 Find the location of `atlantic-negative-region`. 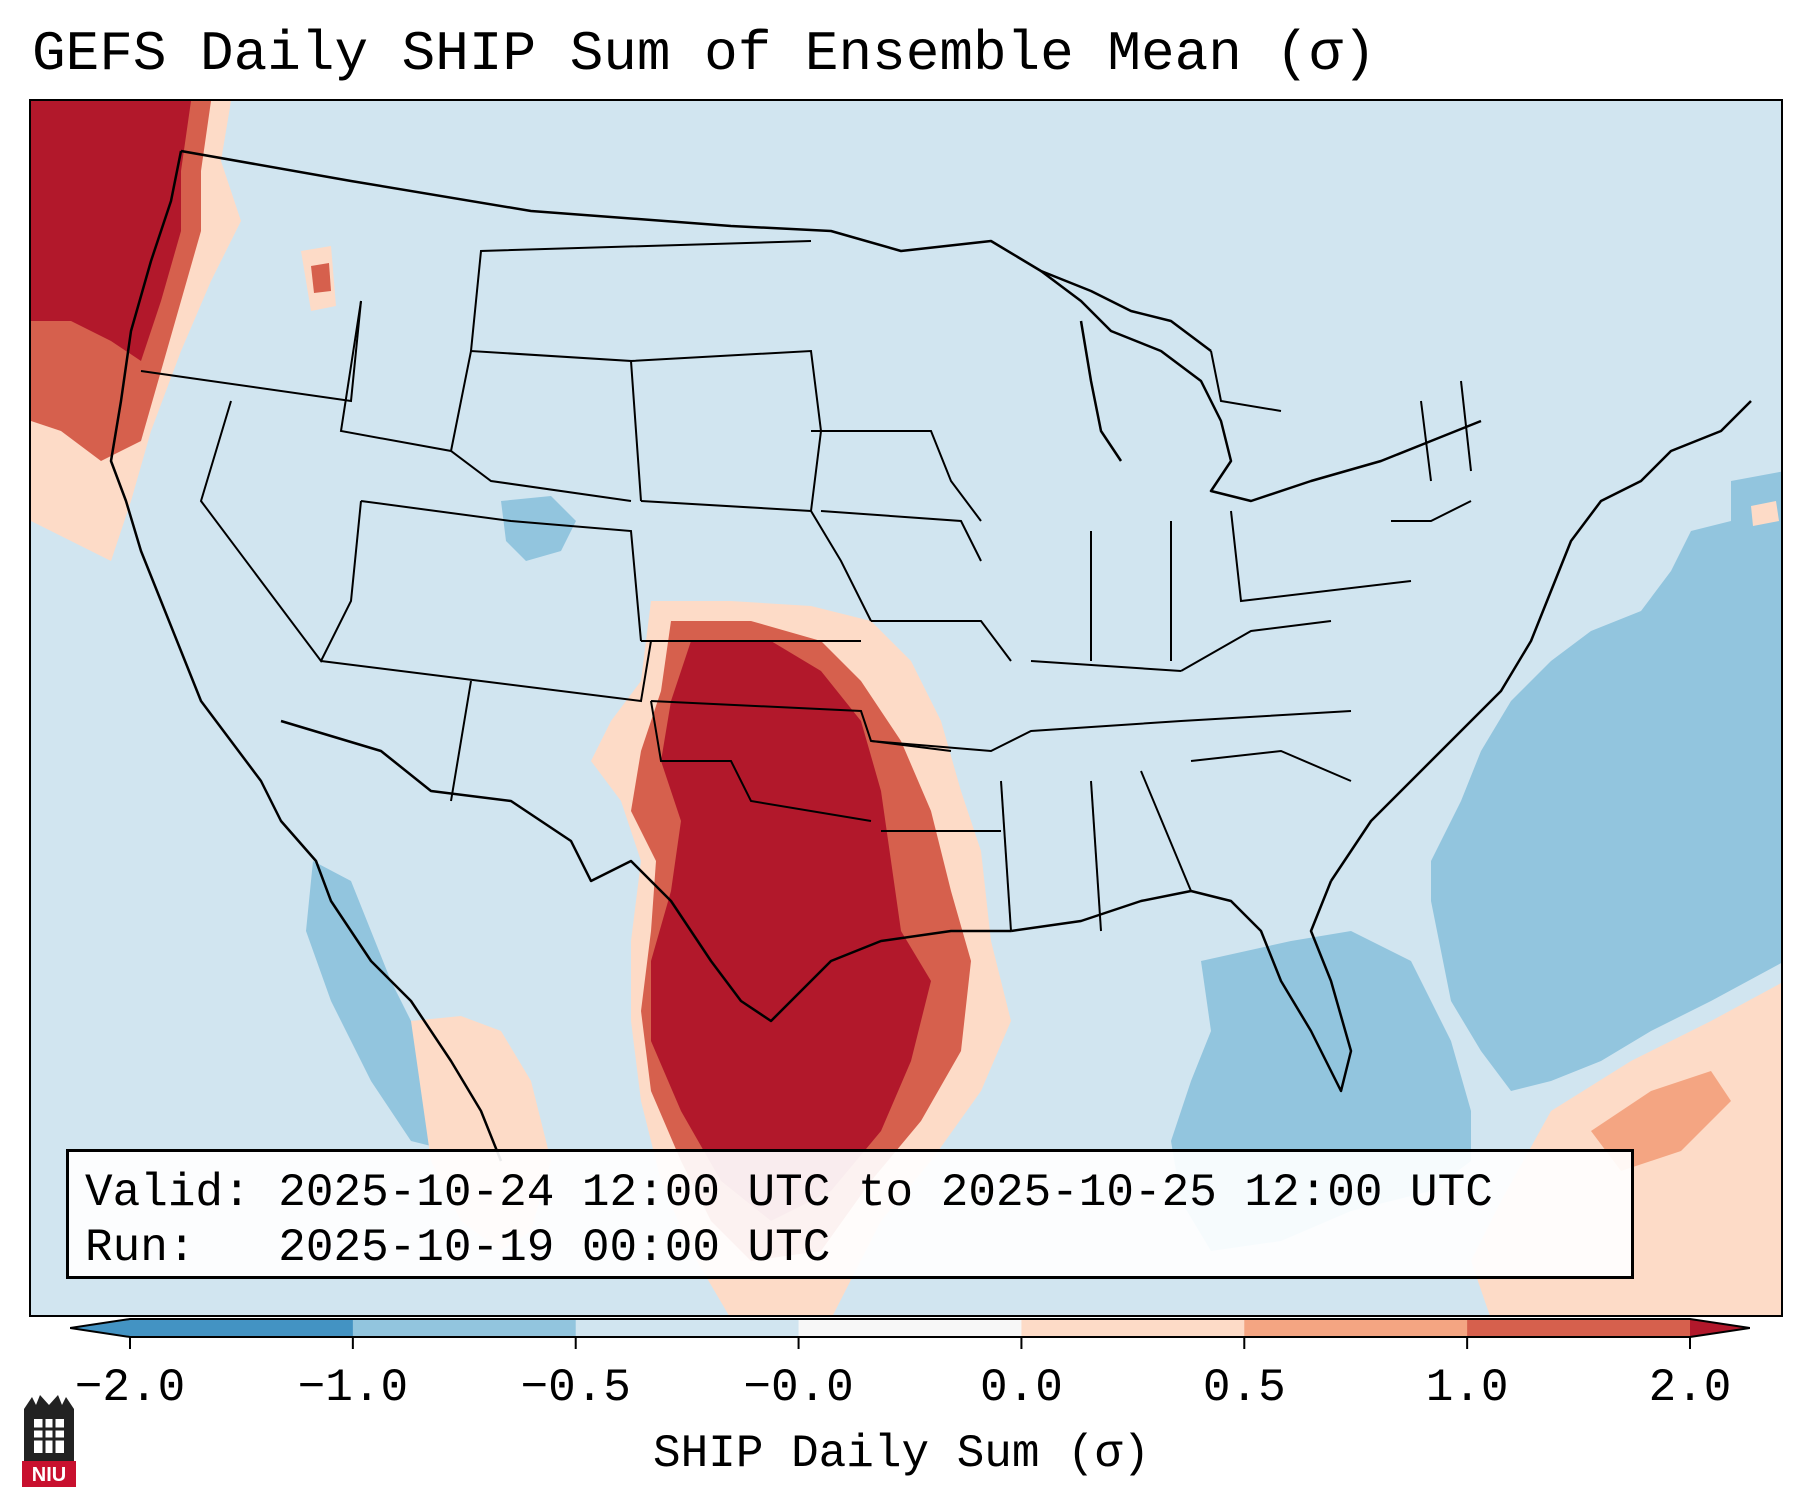

atlantic-negative-region is located at coordinates (1606, 781).